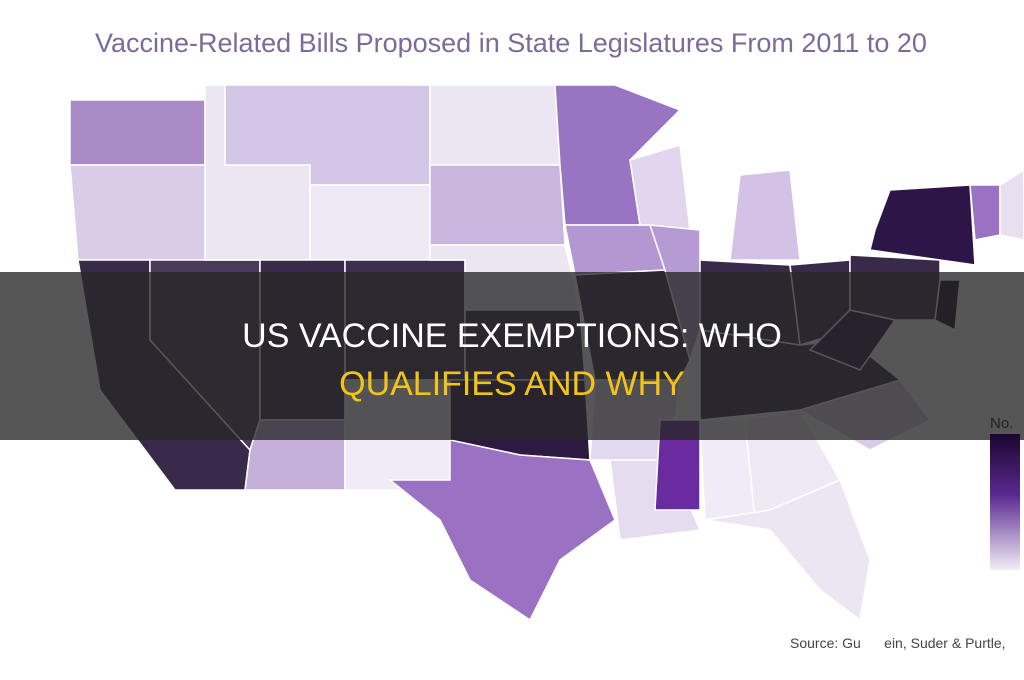 The image size is (1024, 680). Describe the element at coordinates (512, 384) in the screenshot. I see `banner-line2: QUALIFIES AND WHY` at that location.